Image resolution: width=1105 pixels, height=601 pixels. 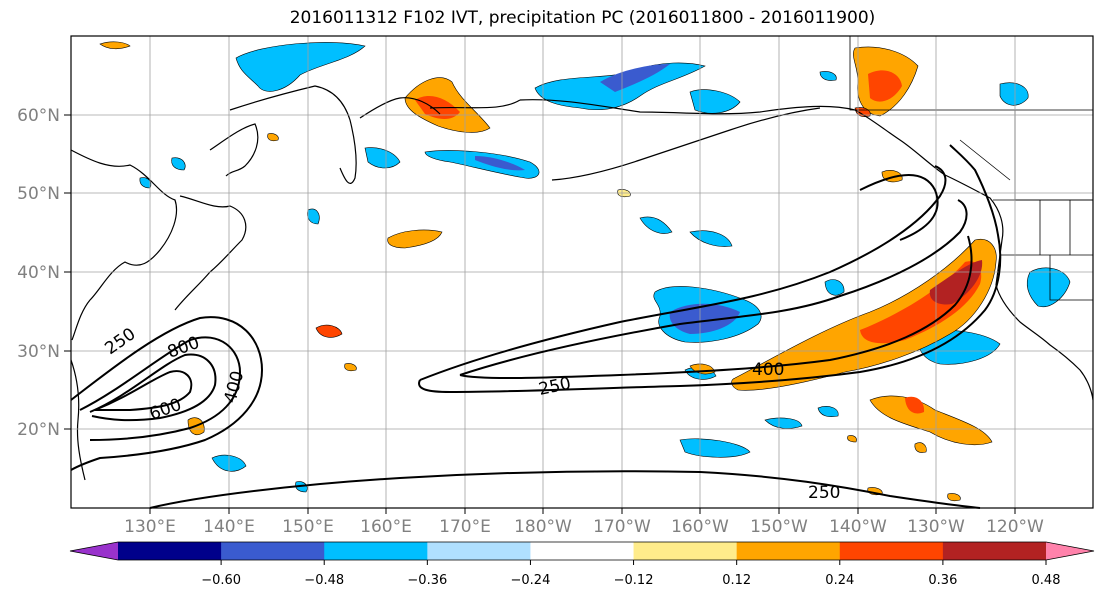 What do you see at coordinates (779, 527) in the screenshot?
I see `lon-tick-label: 150°W` at bounding box center [779, 527].